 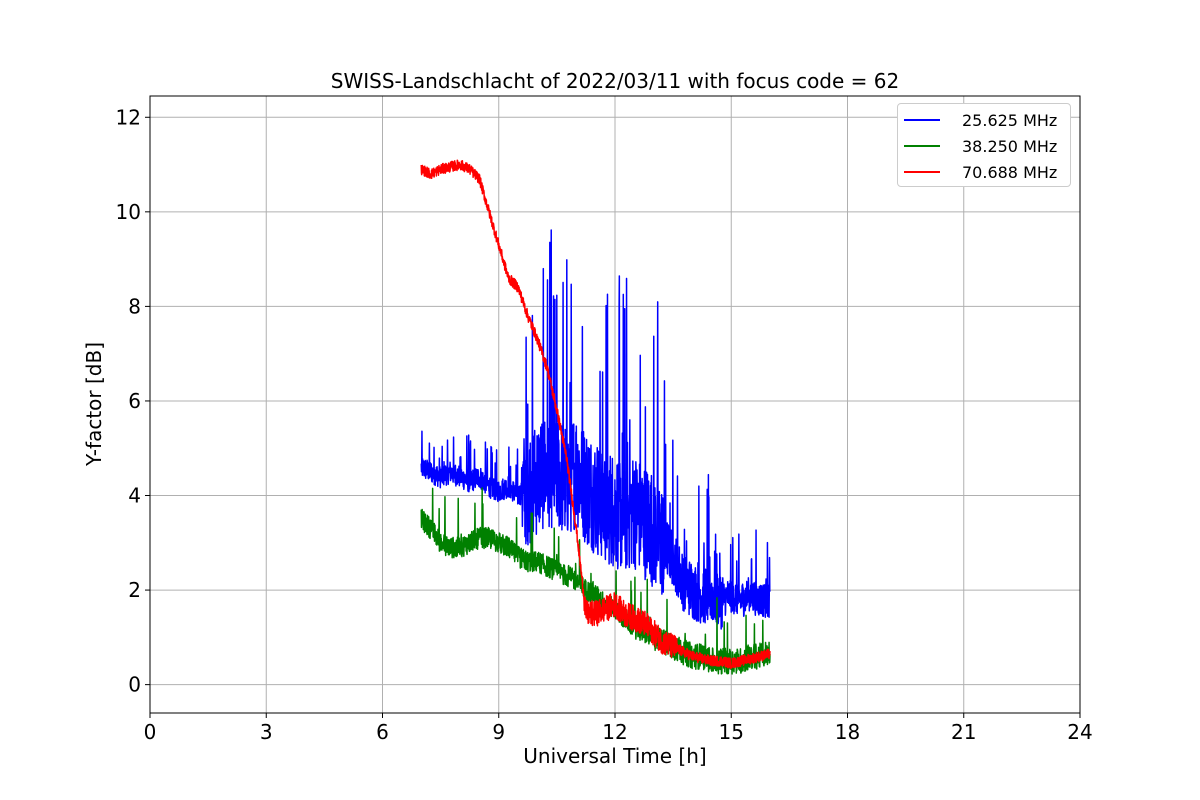 I want to click on legend-label: 25.625 MHz, so click(x=1010, y=120).